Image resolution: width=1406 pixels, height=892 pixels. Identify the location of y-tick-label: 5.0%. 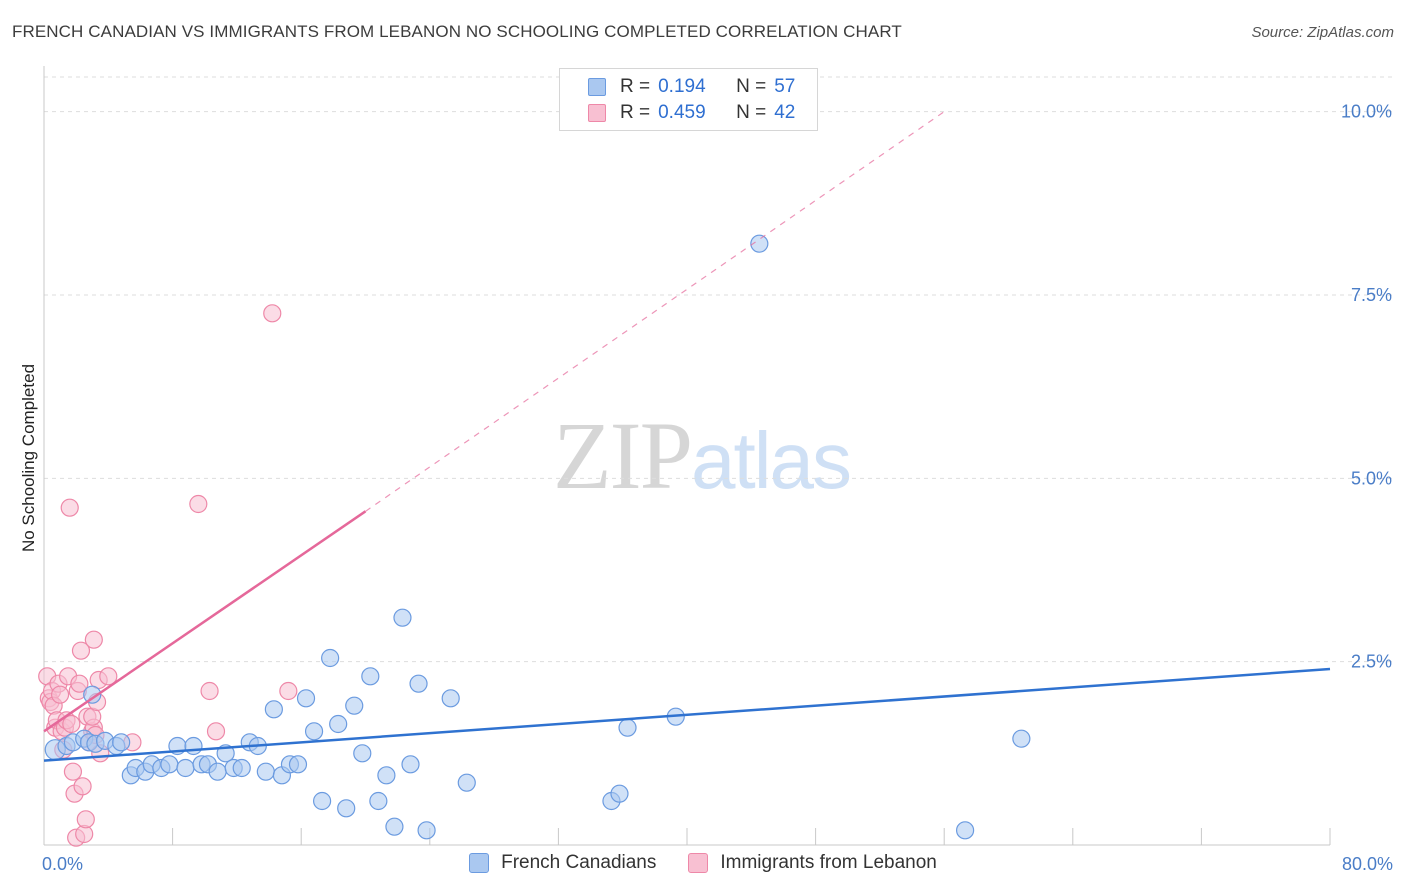
(1371, 478).